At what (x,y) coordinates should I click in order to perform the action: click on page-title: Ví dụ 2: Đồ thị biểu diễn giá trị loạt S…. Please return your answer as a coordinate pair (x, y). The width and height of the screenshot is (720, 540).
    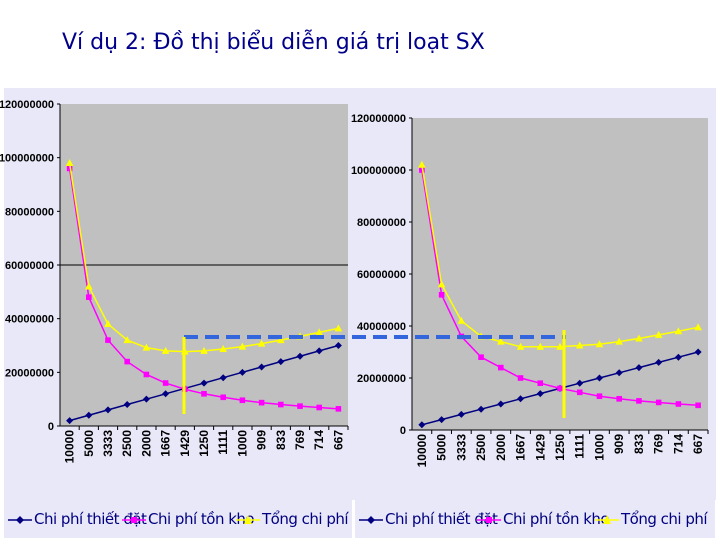
    Looking at the image, I should click on (273, 42).